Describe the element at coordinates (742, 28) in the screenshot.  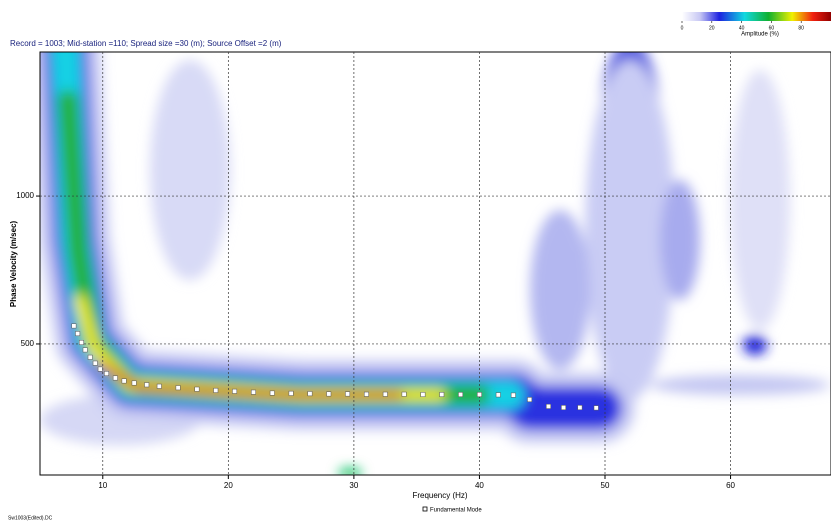
I see `colorbar-tick-label: 40` at that location.